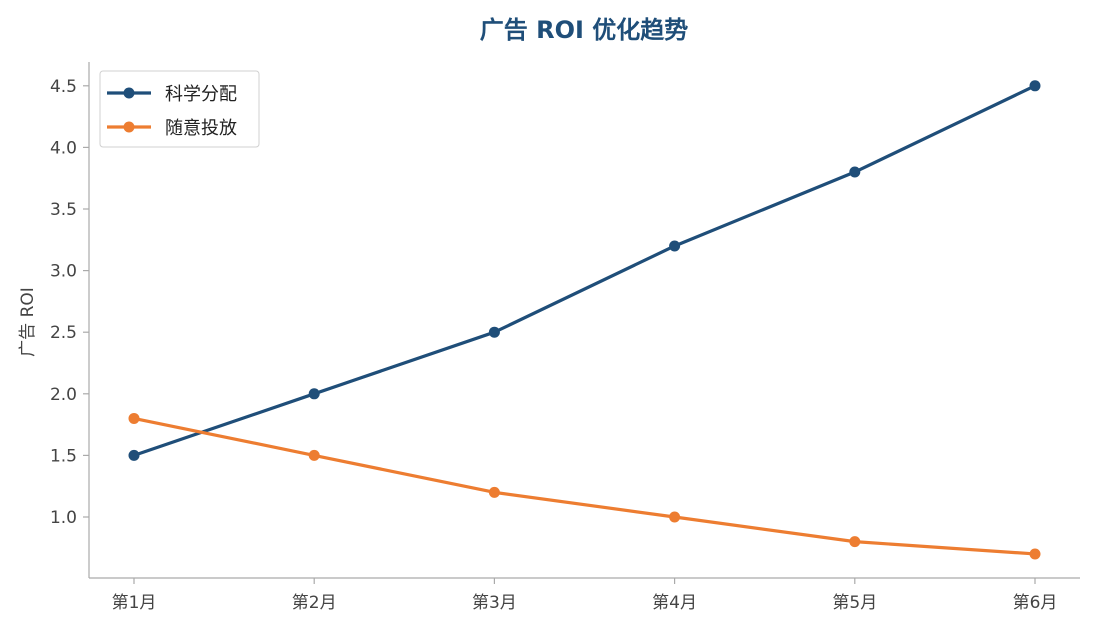 The image size is (1095, 635). What do you see at coordinates (585, 595) in the screenshot?
I see `x-ticks: 第1月 第2月 第3月 第4月 第5月 第6月` at bounding box center [585, 595].